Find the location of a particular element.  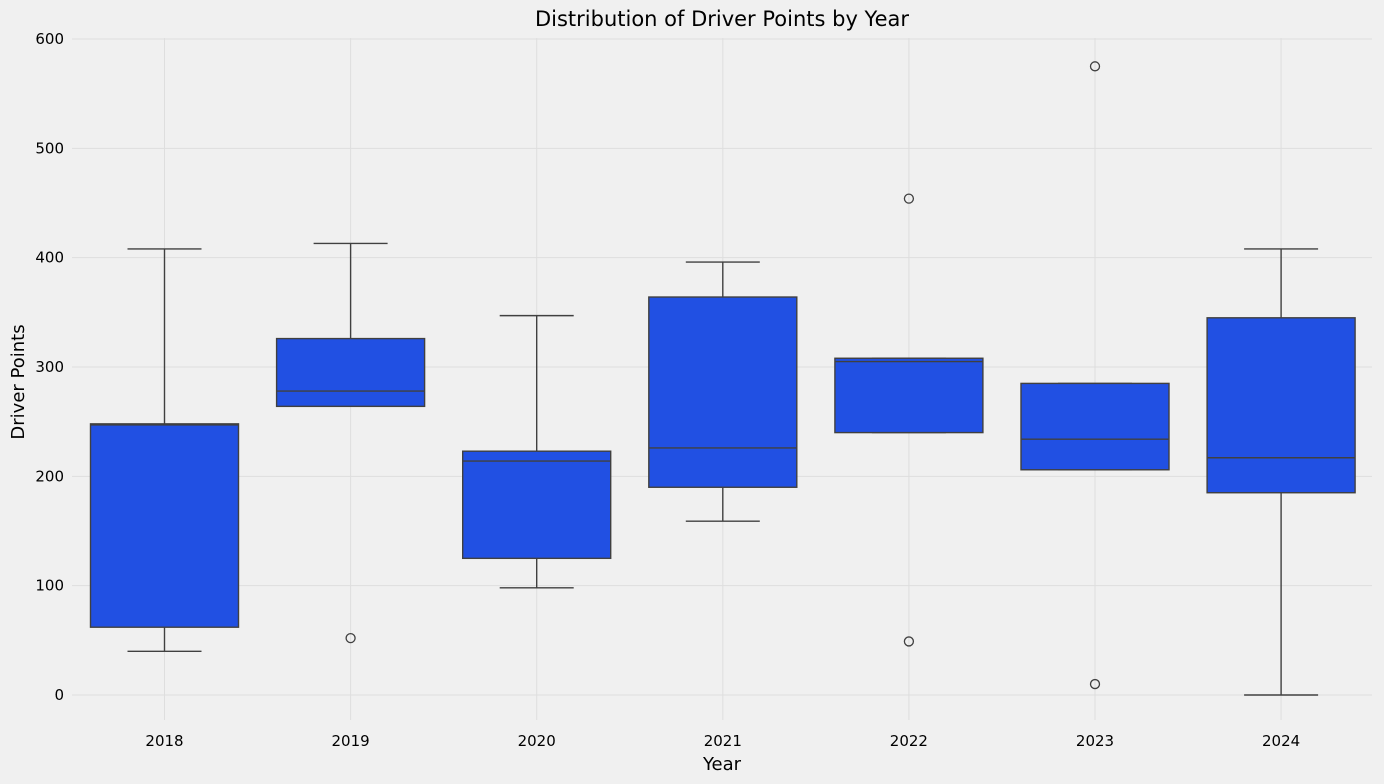

x-tick-label: 2022 is located at coordinates (909, 741).